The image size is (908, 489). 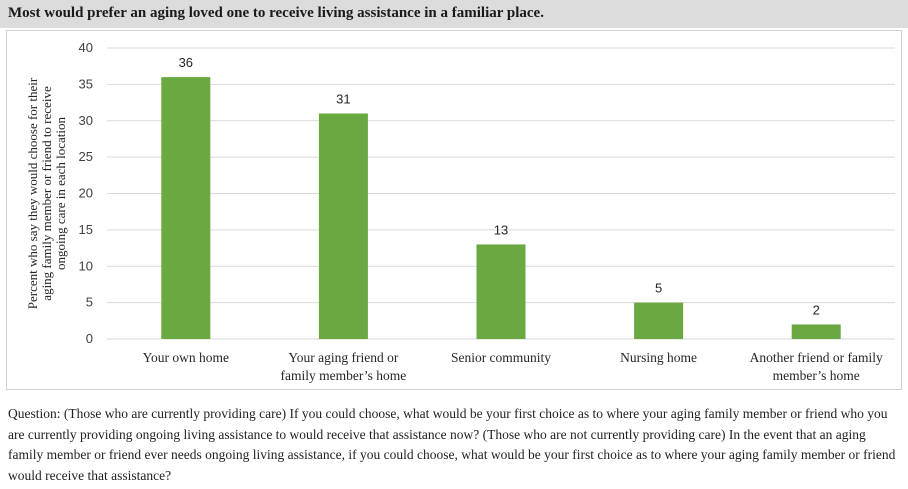 I want to click on data-label: 31, so click(x=343, y=98).